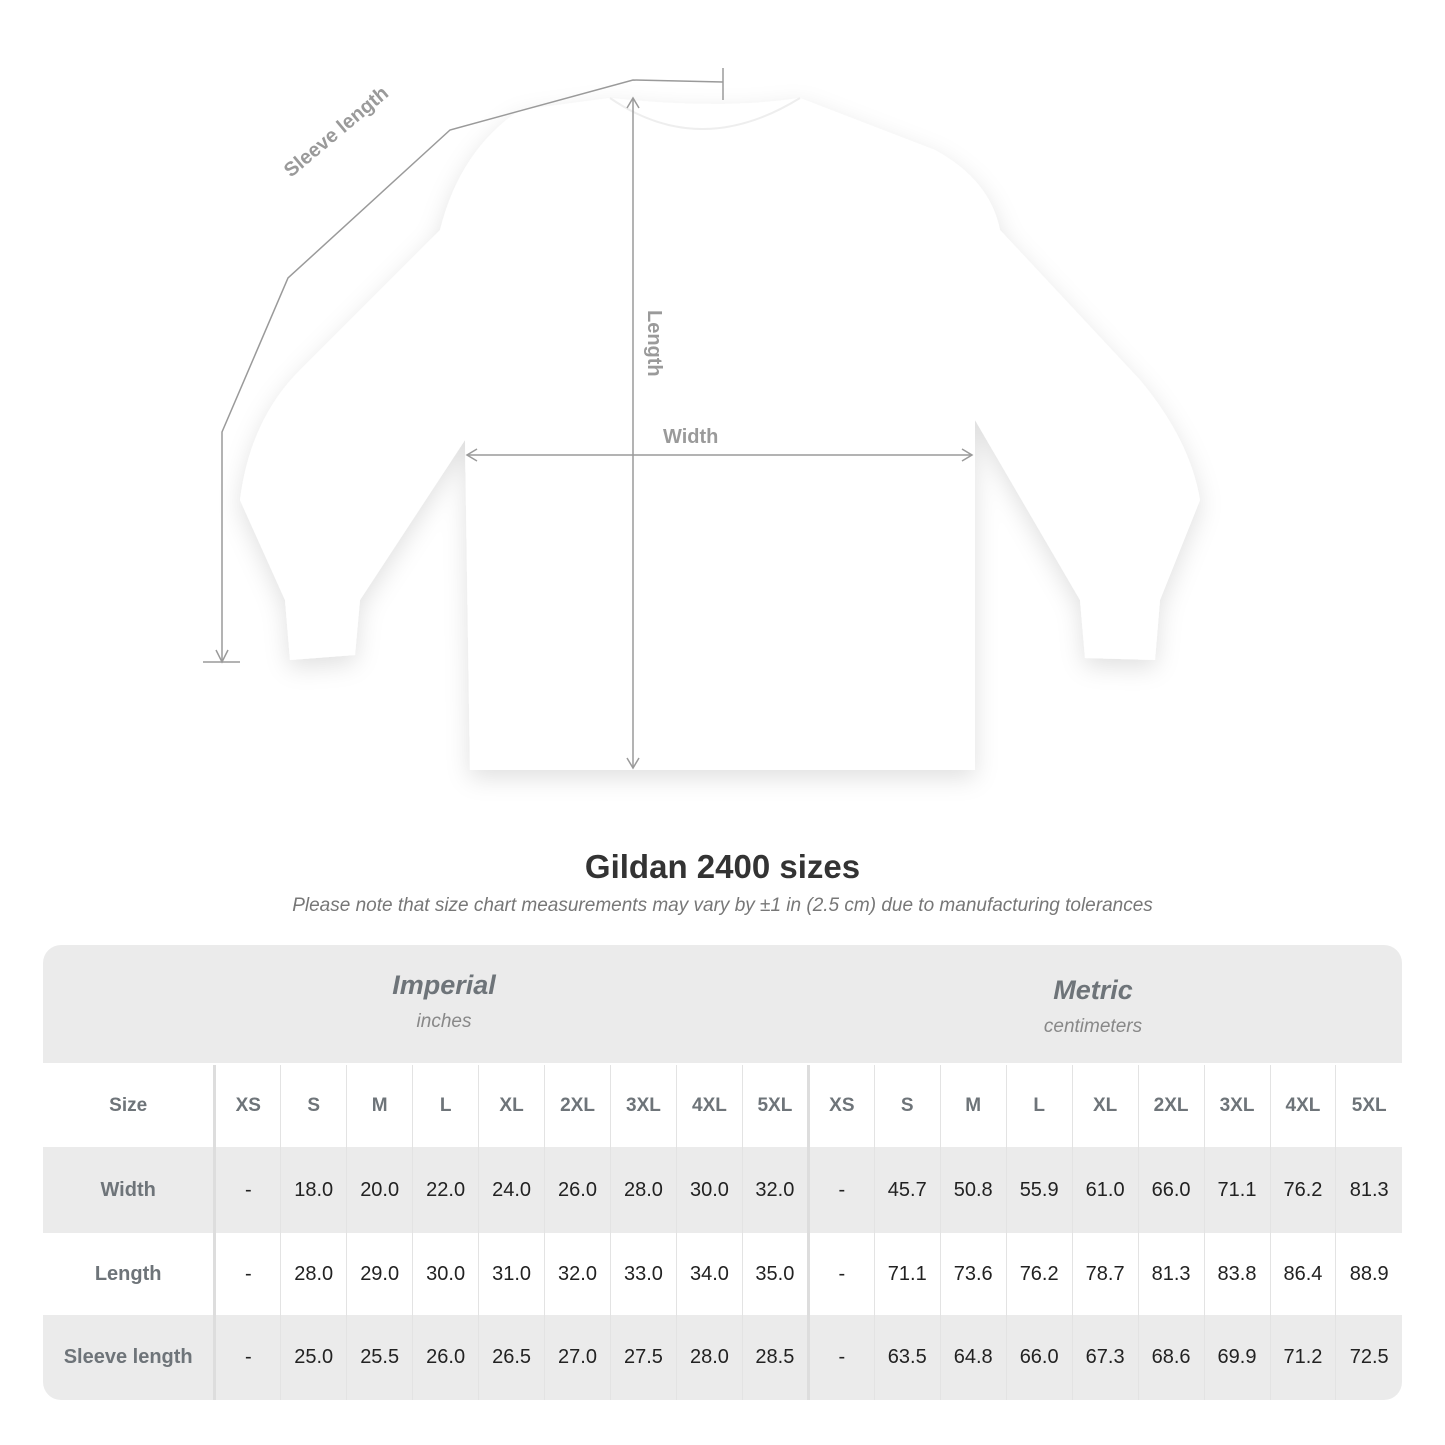 The width and height of the screenshot is (1445, 1445). Describe the element at coordinates (691, 437) in the screenshot. I see `width-label: Width` at that location.